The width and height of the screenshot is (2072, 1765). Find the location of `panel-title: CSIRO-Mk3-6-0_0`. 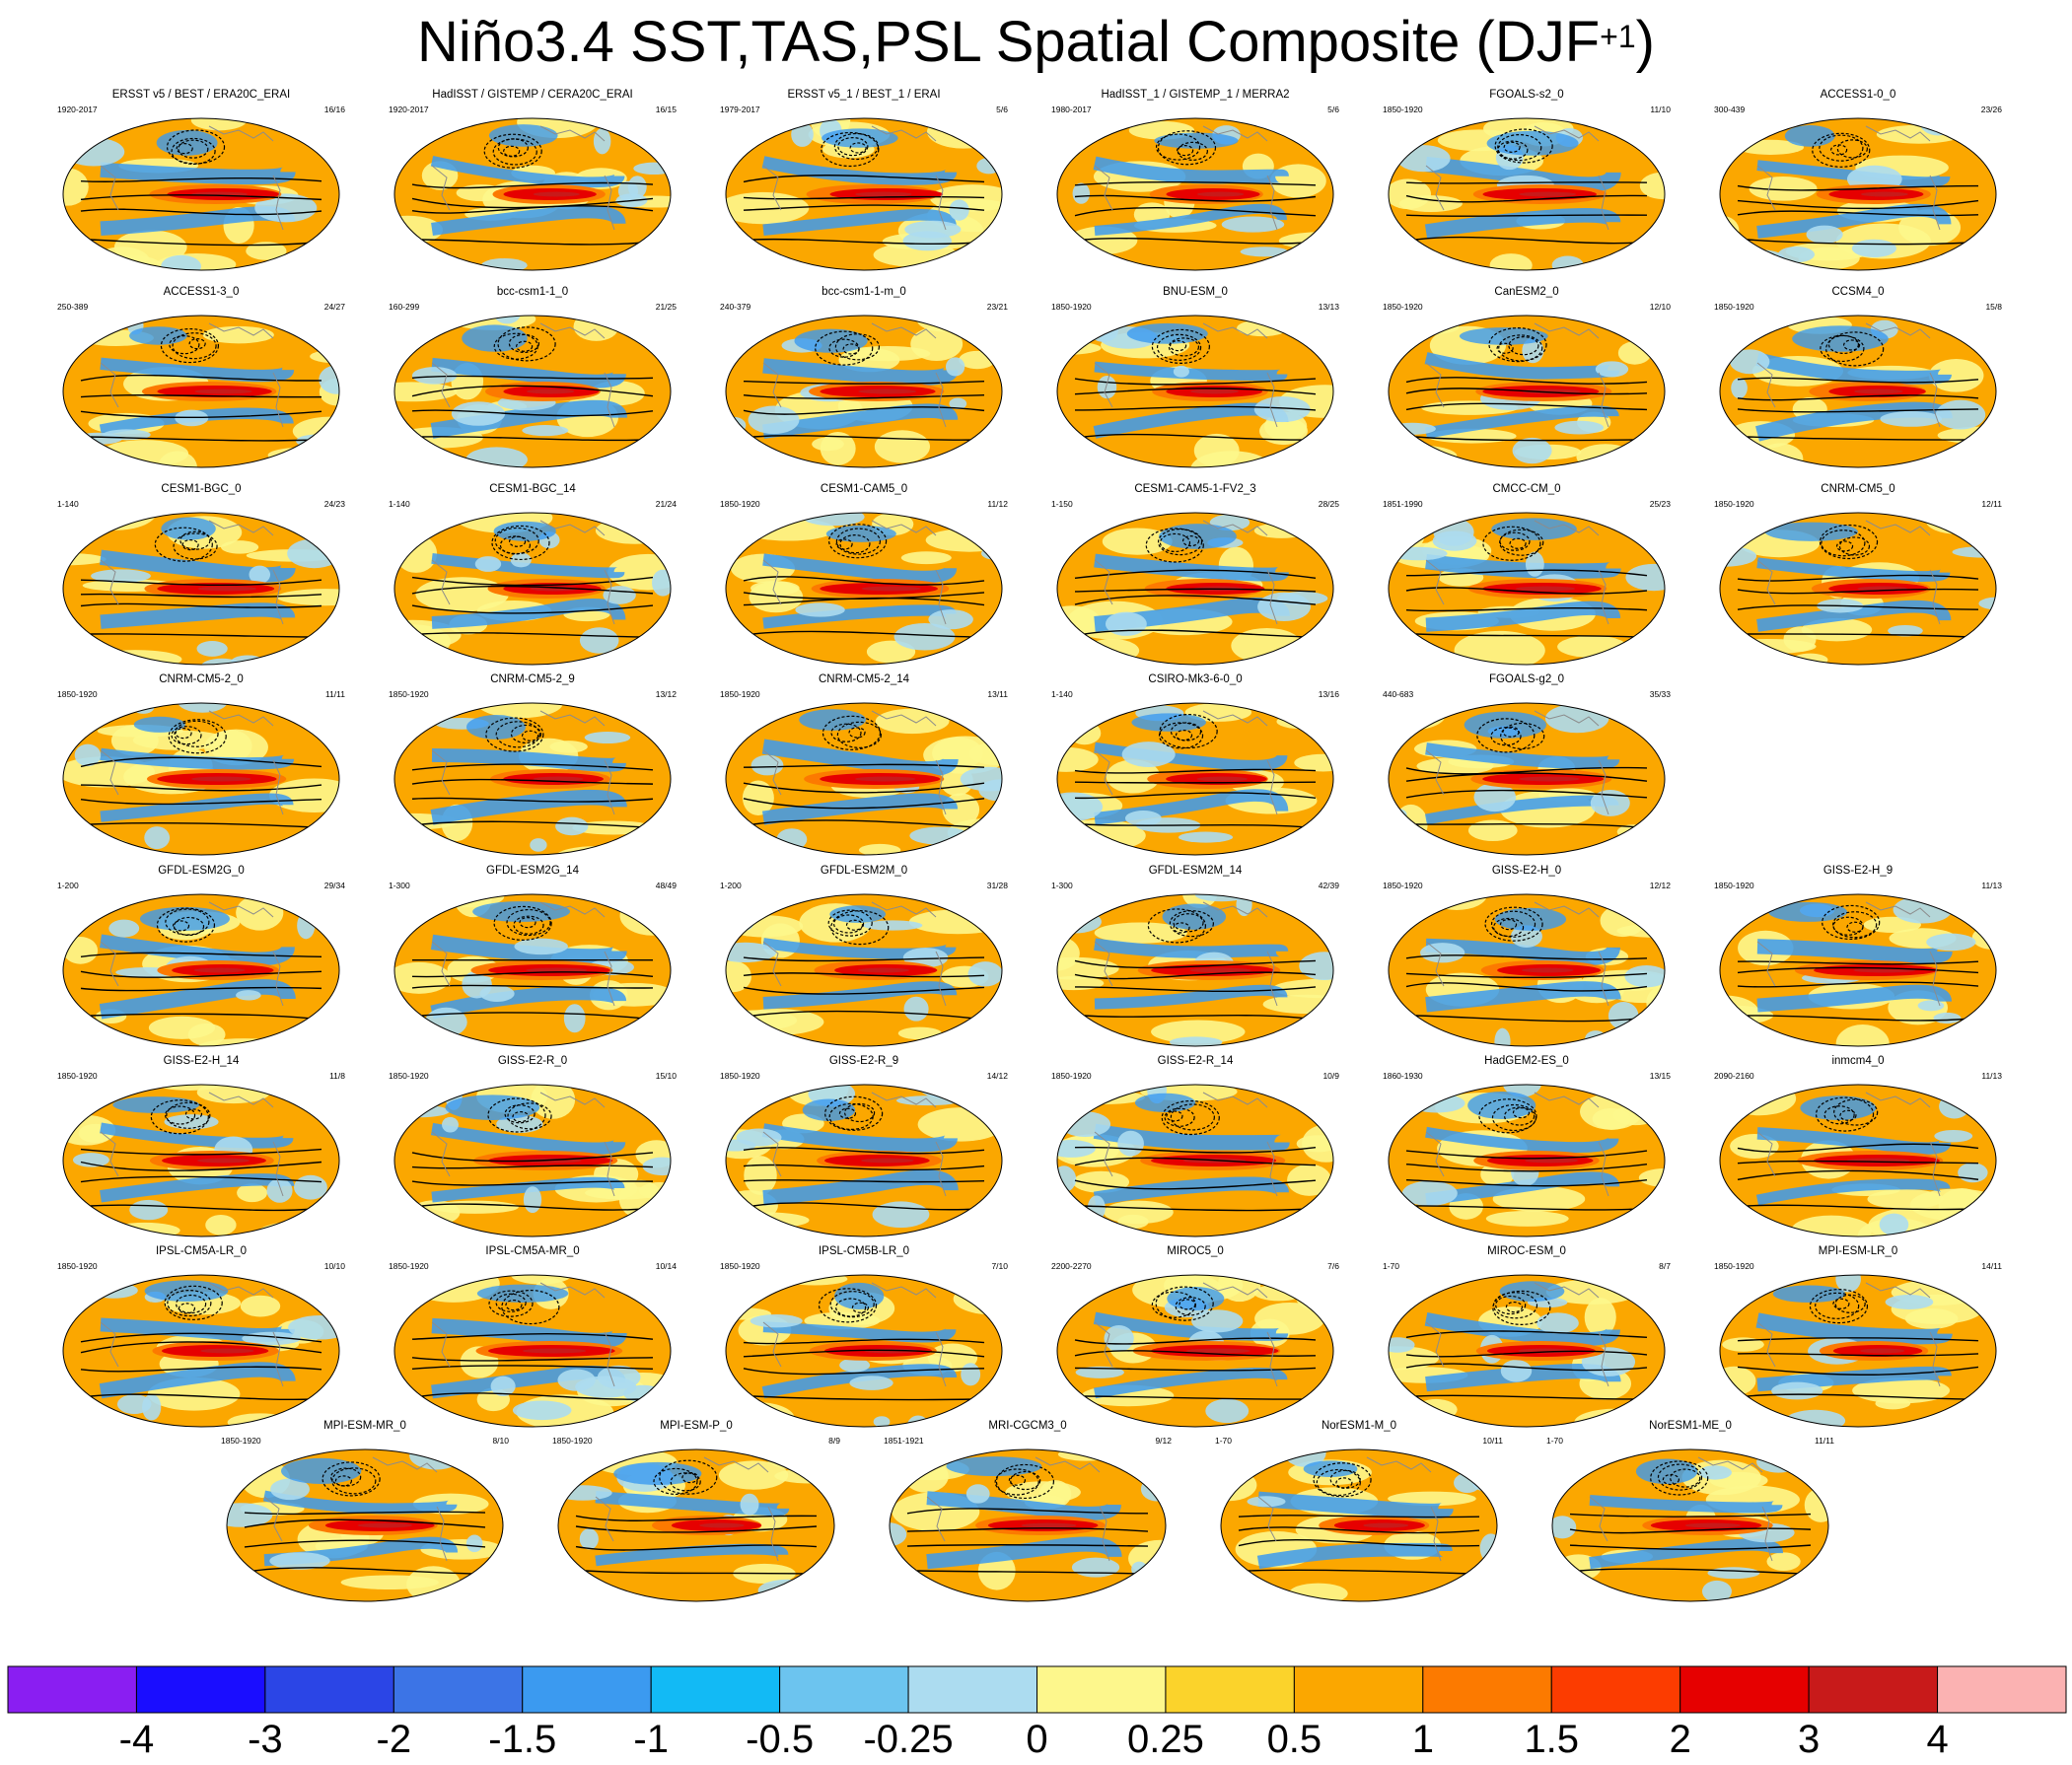

panel-title: CSIRO-Mk3-6-0_0 is located at coordinates (1195, 679).